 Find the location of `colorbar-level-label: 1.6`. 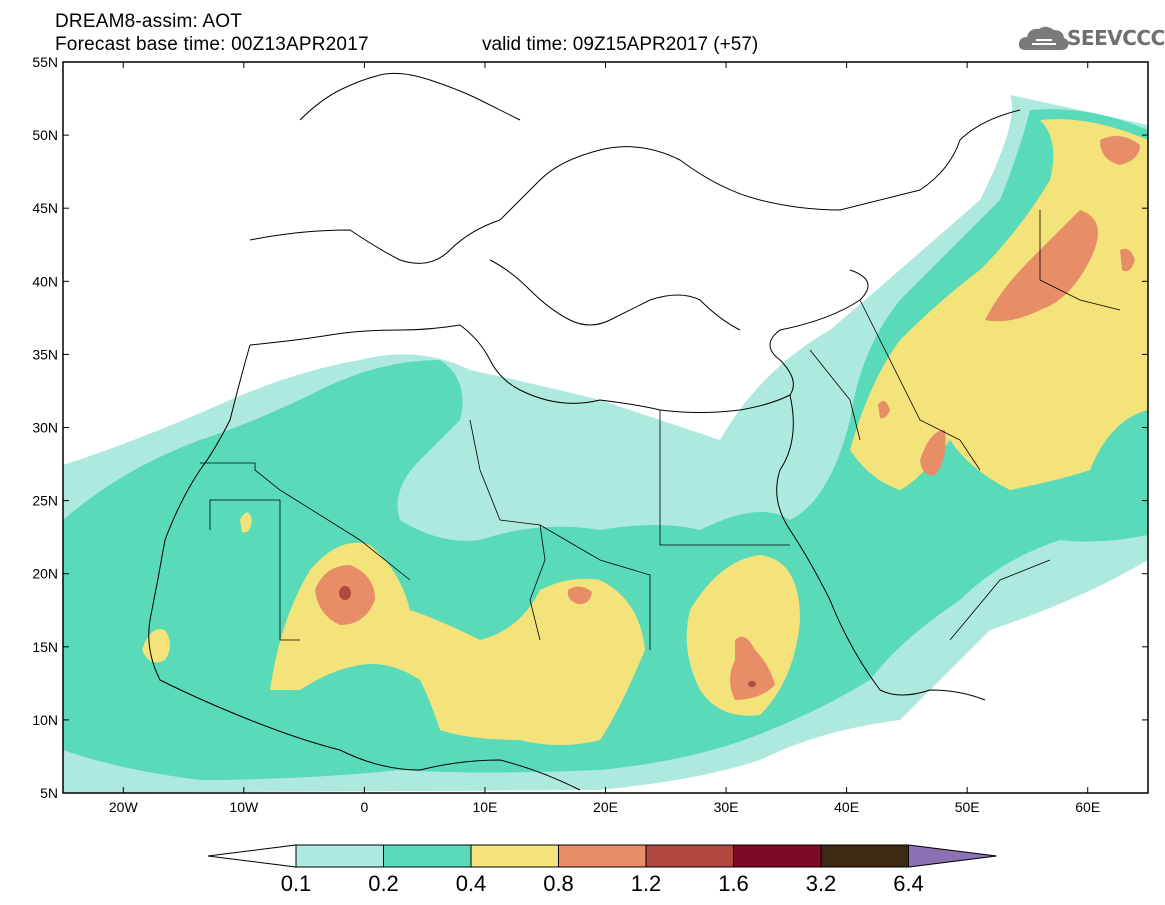

colorbar-level-label: 1.6 is located at coordinates (733, 883).